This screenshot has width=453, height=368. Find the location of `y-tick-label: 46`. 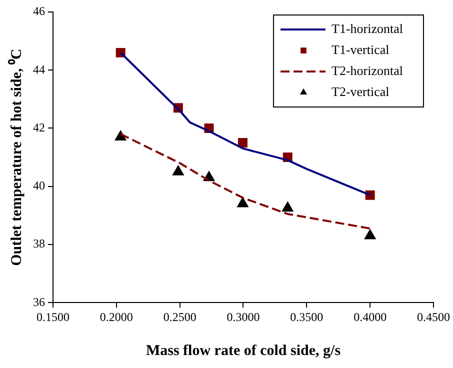

y-tick-label: 46 is located at coordinates (39, 11).